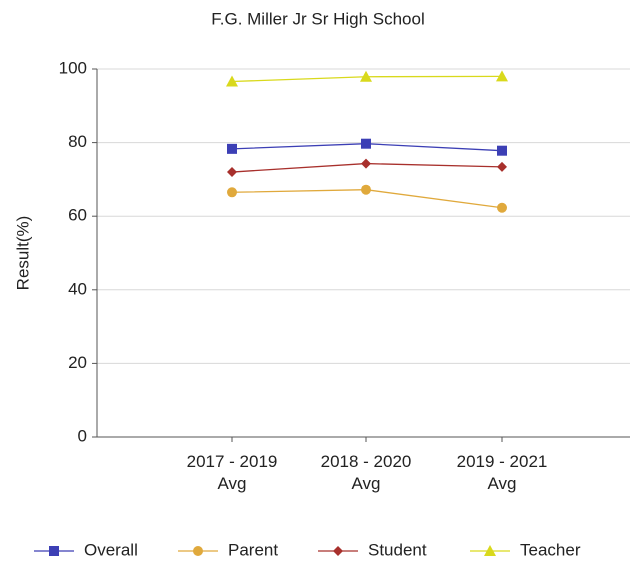  Describe the element at coordinates (82, 435) in the screenshot. I see `y-tick-label: 0` at that location.